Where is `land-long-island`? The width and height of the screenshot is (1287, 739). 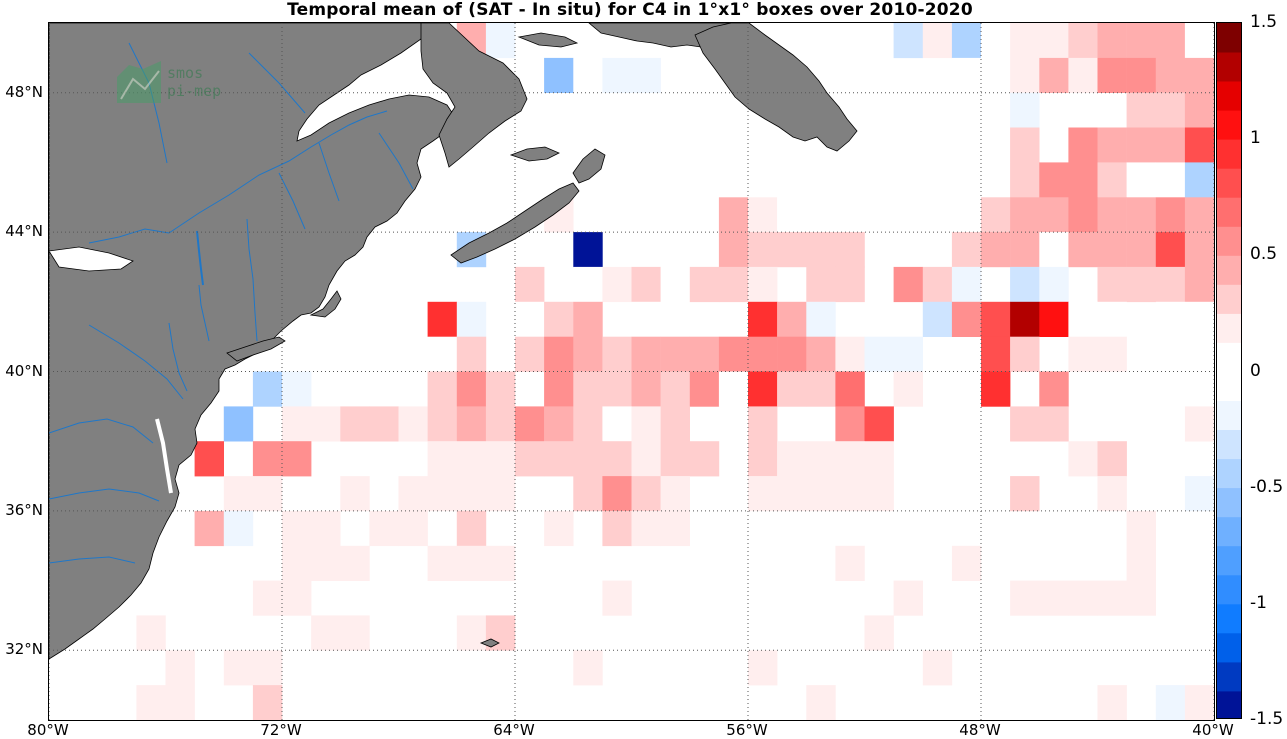
land-long-island is located at coordinates (256, 349).